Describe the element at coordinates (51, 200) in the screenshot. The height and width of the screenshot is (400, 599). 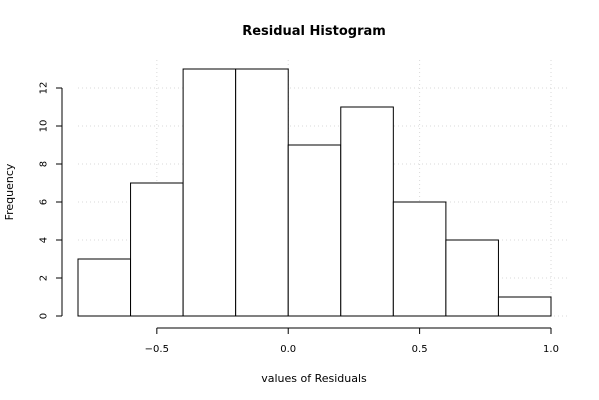
I see `y-axis: 0 2 4 6 8 10 12` at that location.